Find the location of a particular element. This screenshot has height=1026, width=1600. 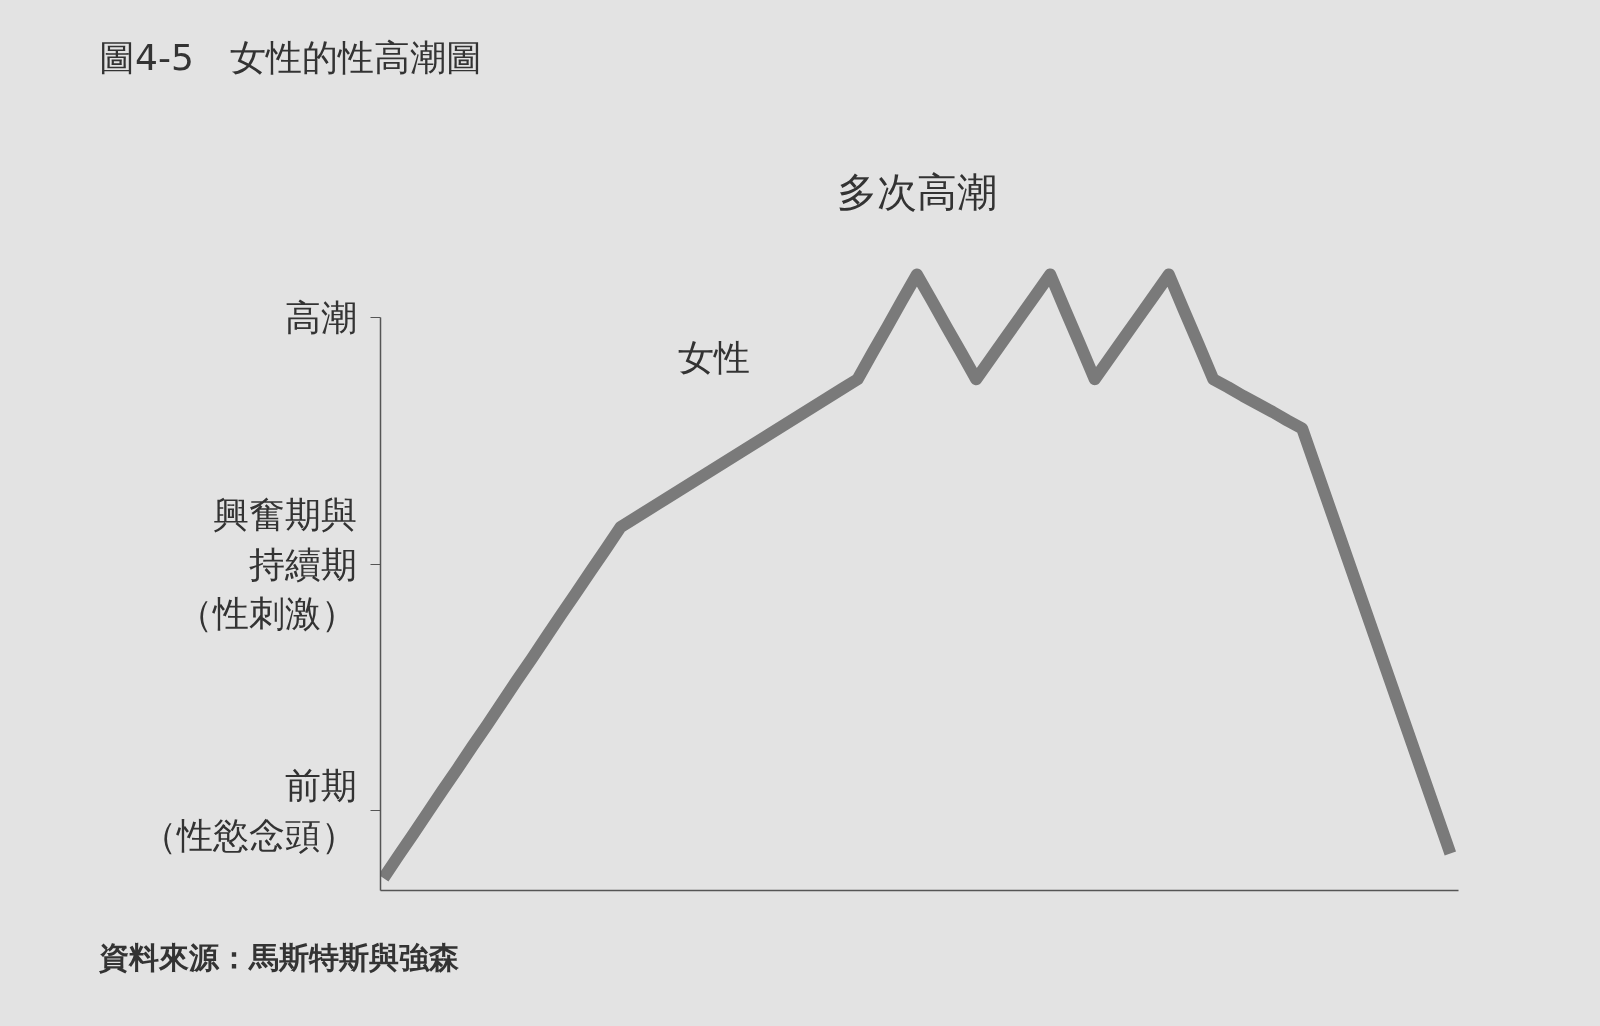

text: 前期（性慾念頭） is located at coordinates (248, 810).